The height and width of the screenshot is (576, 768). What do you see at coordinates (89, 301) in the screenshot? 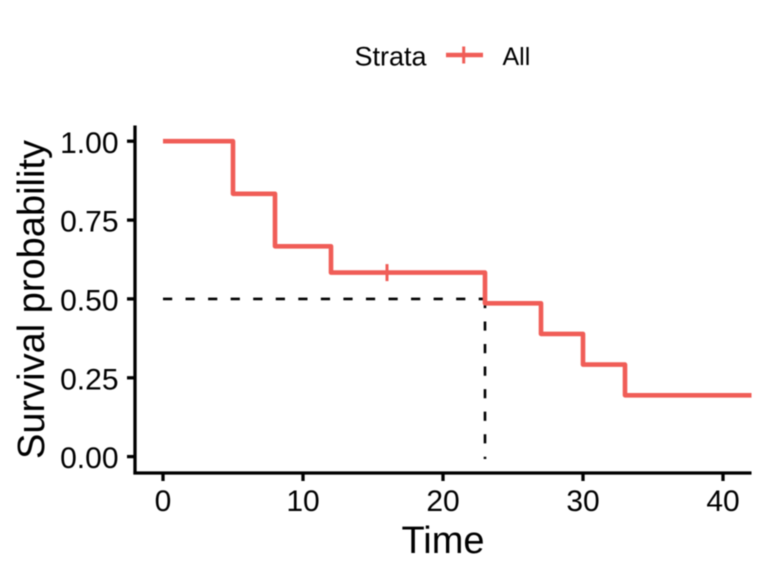
I see `svg-text: 0.50` at bounding box center [89, 301].